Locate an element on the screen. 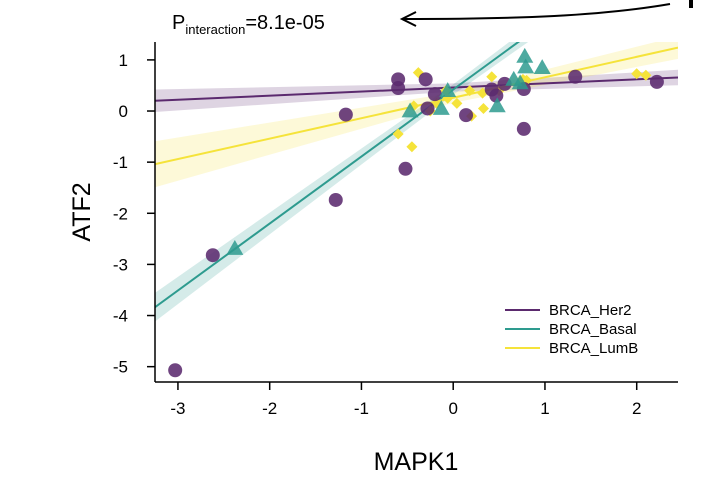 The width and height of the screenshot is (707, 483). y-axis-title: ATF2 is located at coordinates (82, 211).